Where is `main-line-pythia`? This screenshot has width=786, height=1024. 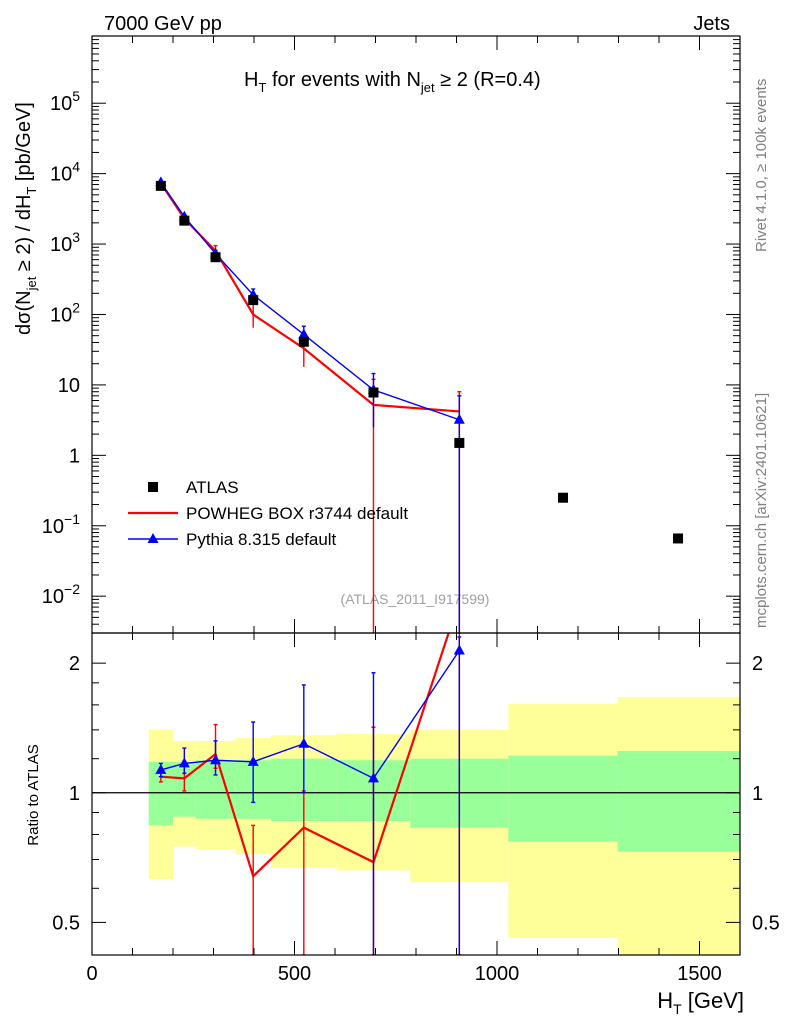 main-line-pythia is located at coordinates (310, 301).